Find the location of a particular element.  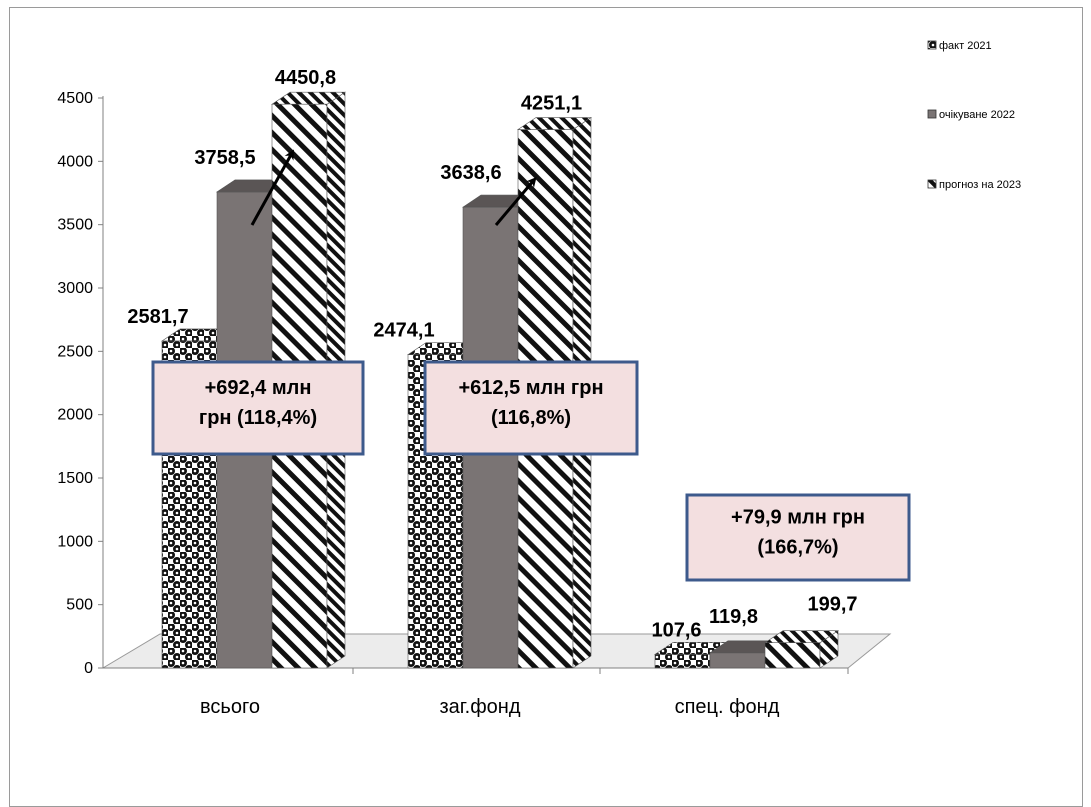

y-tick-label: 1500 is located at coordinates (75, 478).